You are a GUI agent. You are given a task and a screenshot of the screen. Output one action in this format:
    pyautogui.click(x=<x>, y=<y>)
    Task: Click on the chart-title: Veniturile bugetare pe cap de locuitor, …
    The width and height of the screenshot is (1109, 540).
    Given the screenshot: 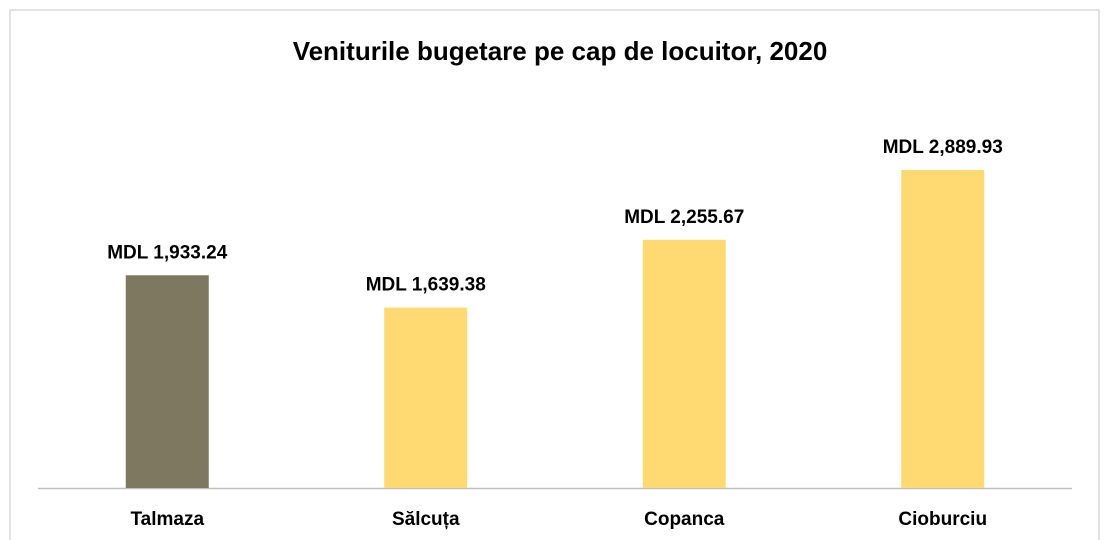 What is the action you would take?
    pyautogui.click(x=560, y=51)
    